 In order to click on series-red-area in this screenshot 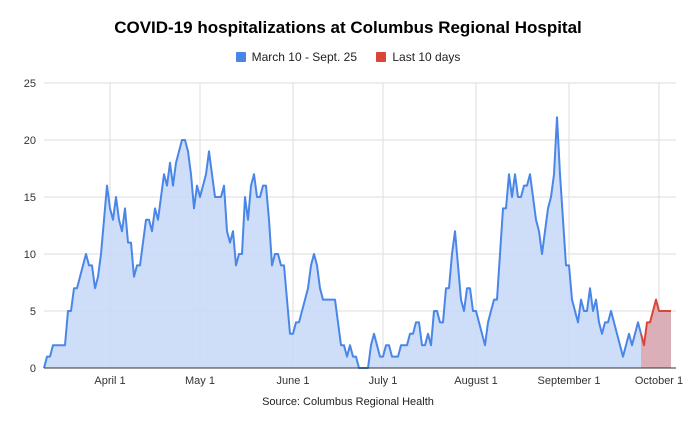, I will do `click(656, 333)`.